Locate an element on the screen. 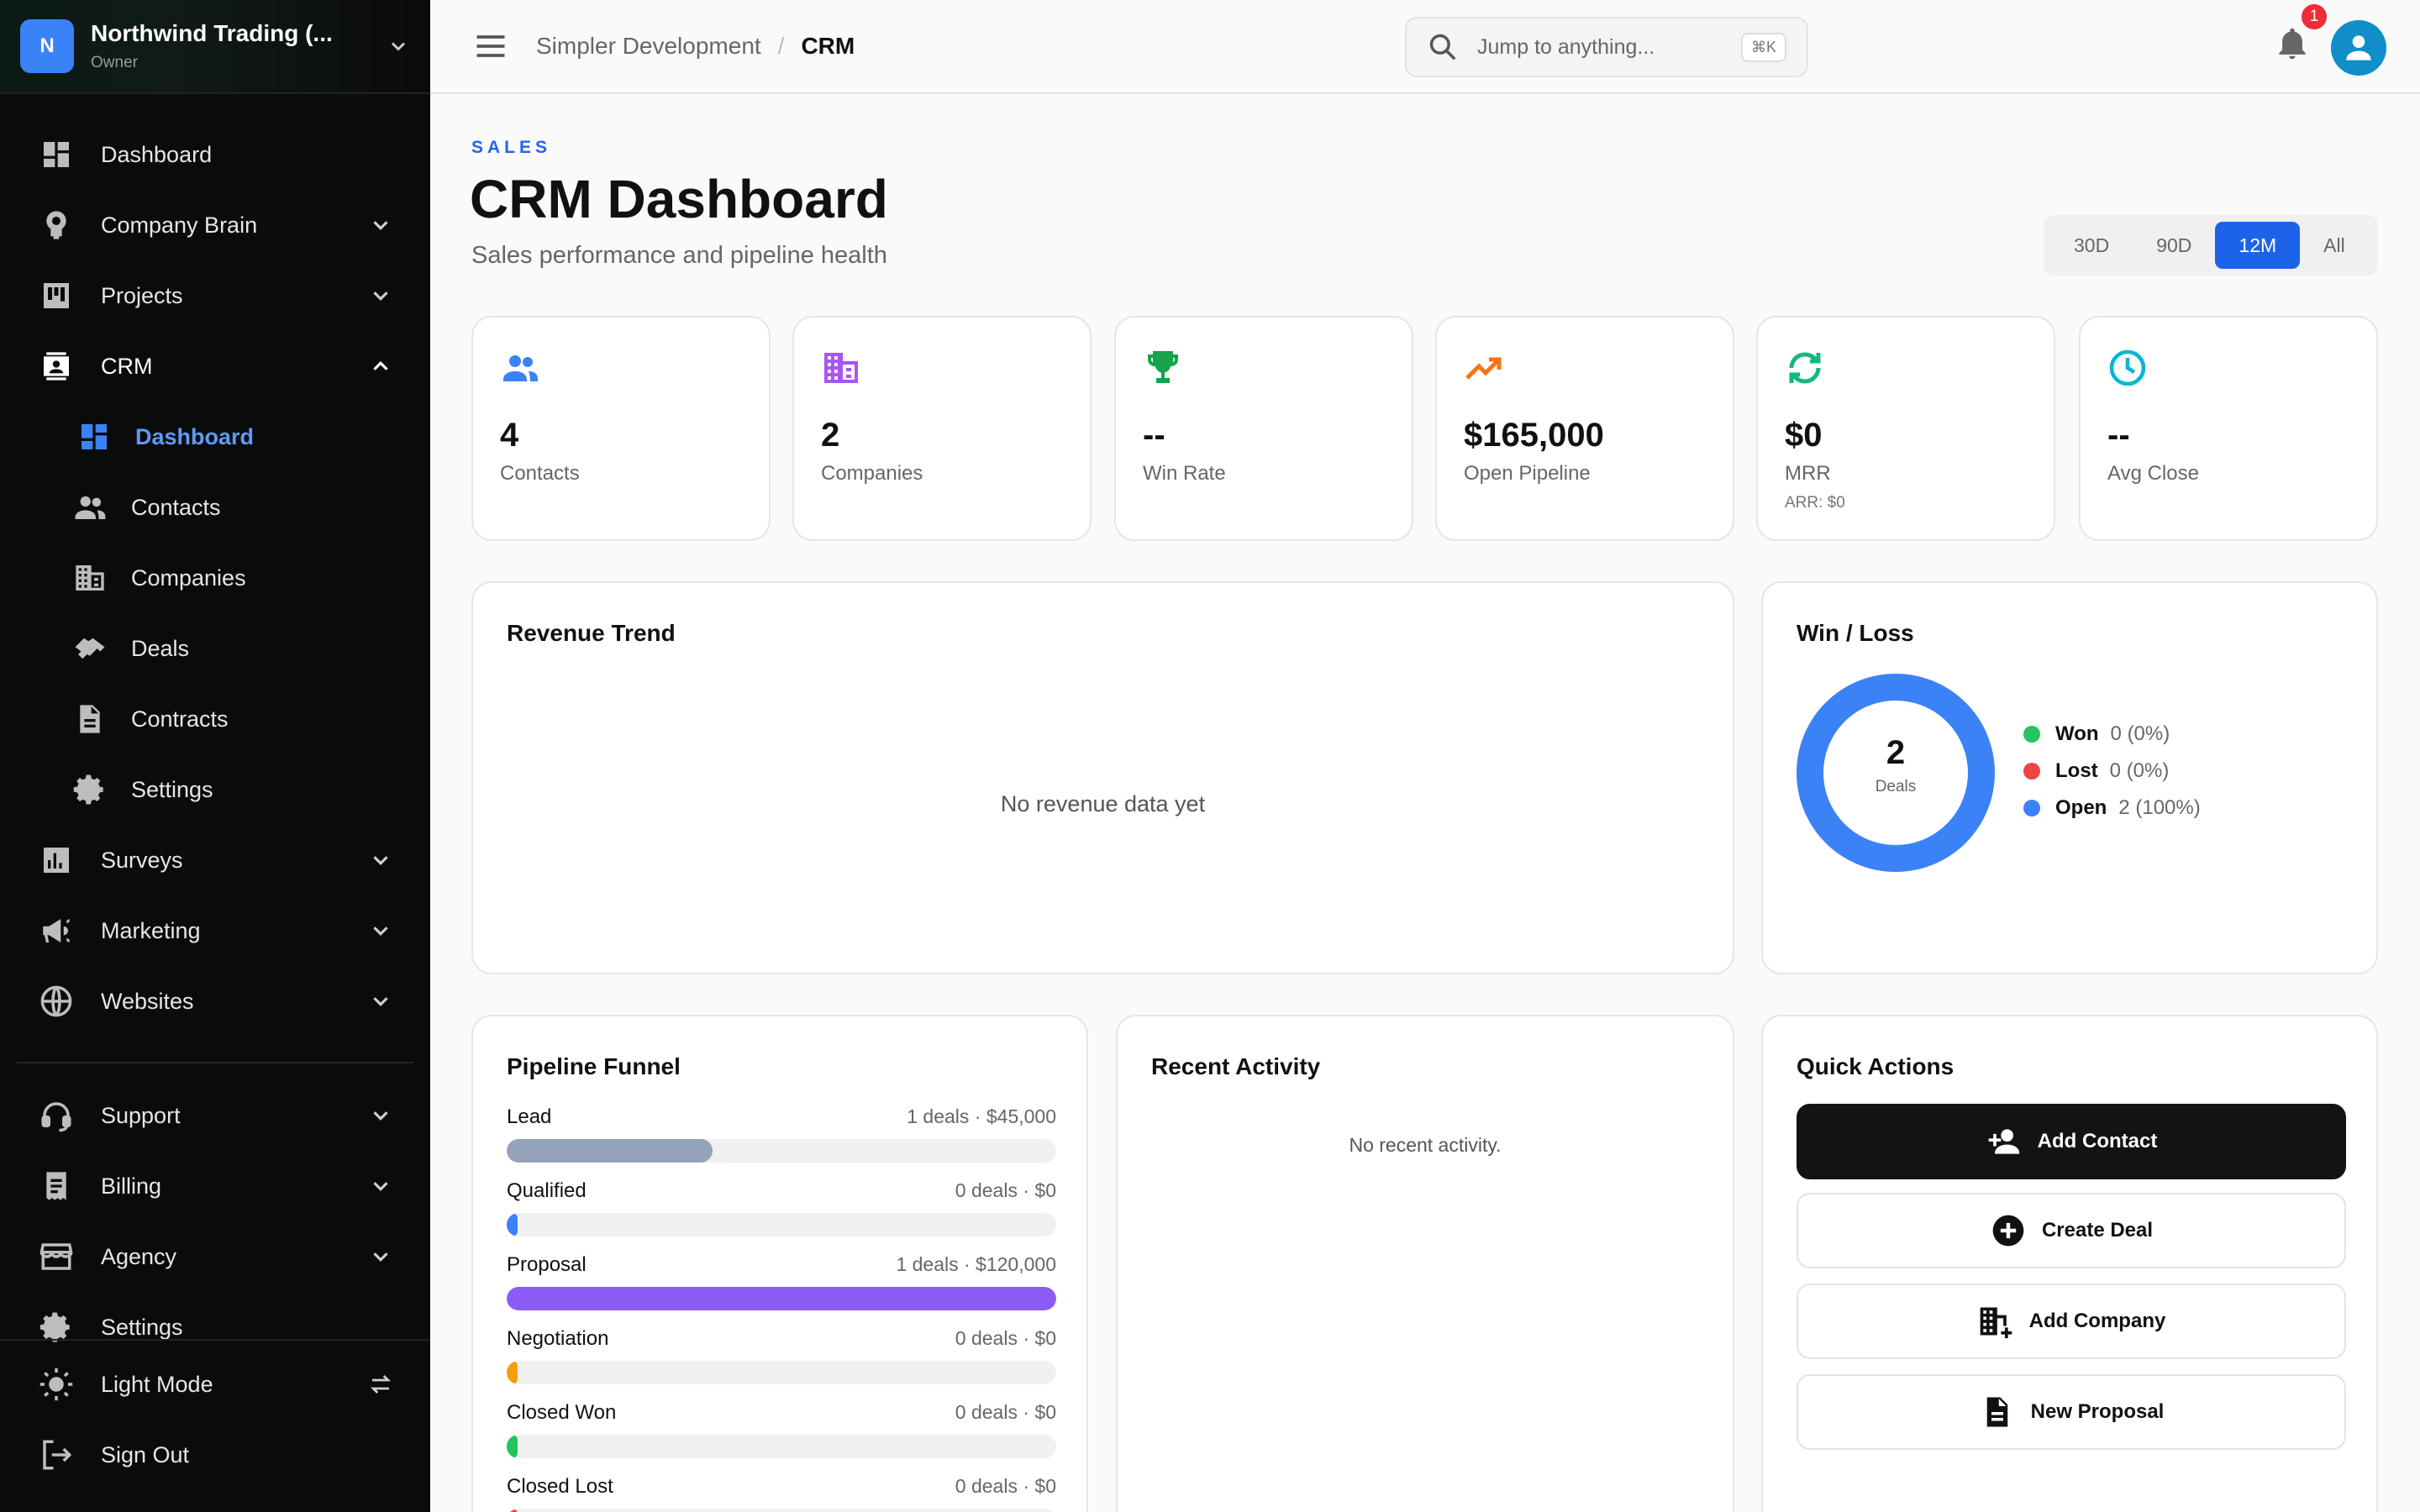 Image resolution: width=2420 pixels, height=1512 pixels. legend-name: Lost is located at coordinates (2076, 770).